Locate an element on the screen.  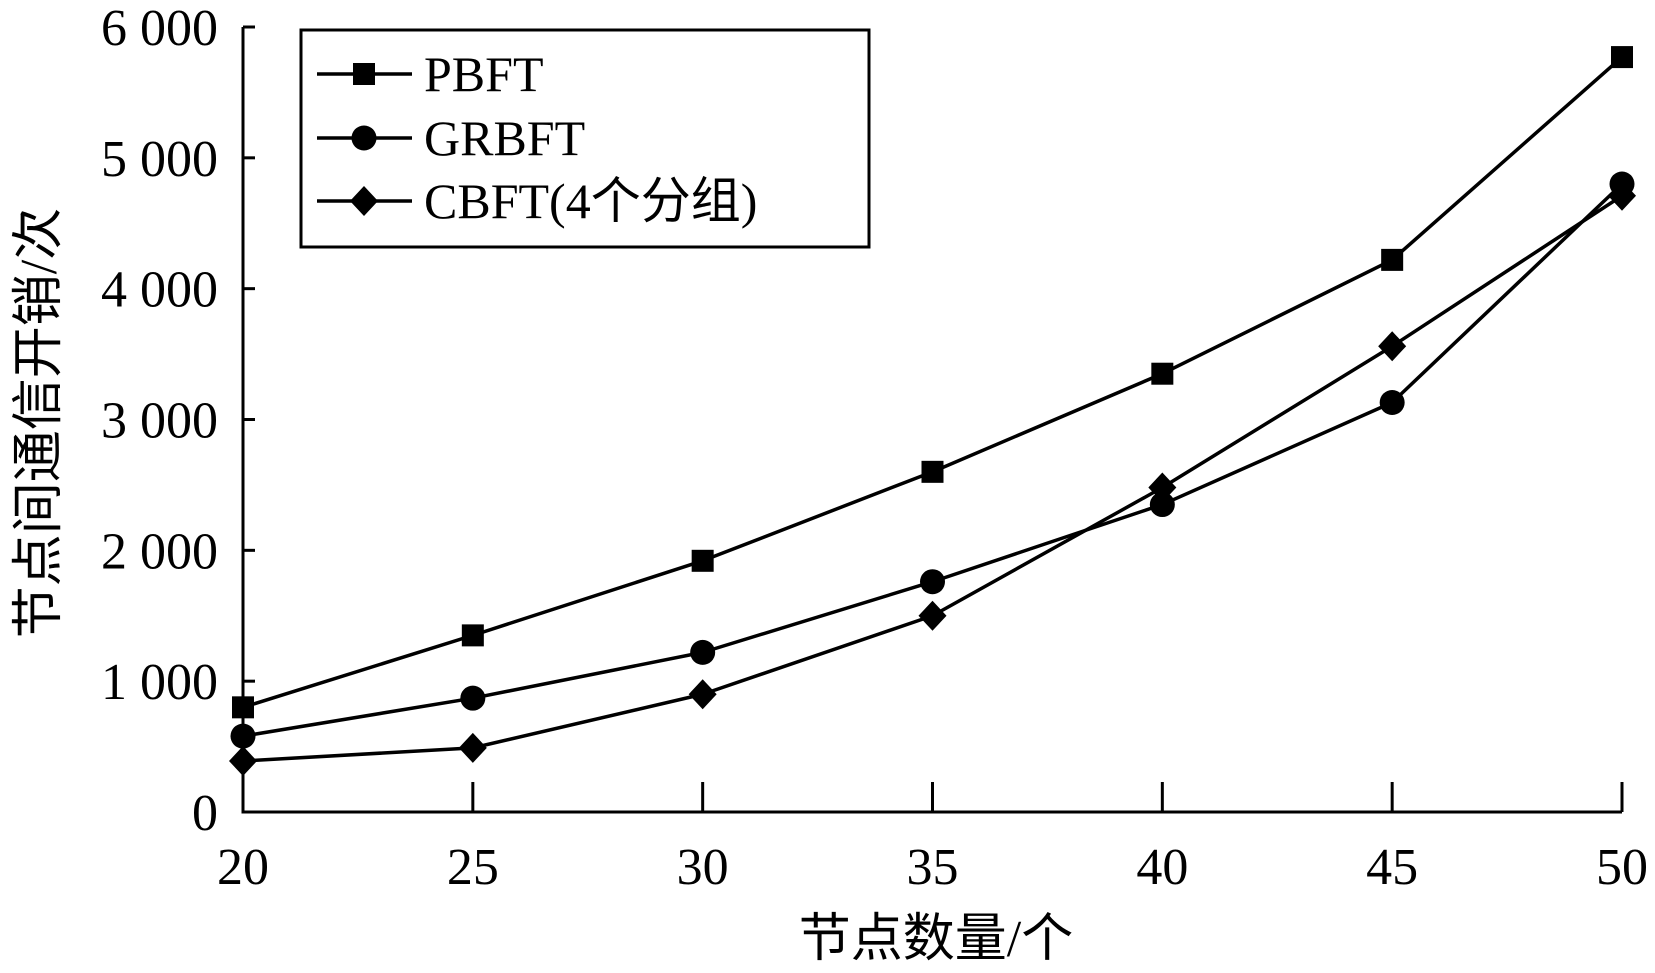
legend-label: PBFT is located at coordinates (484, 74).